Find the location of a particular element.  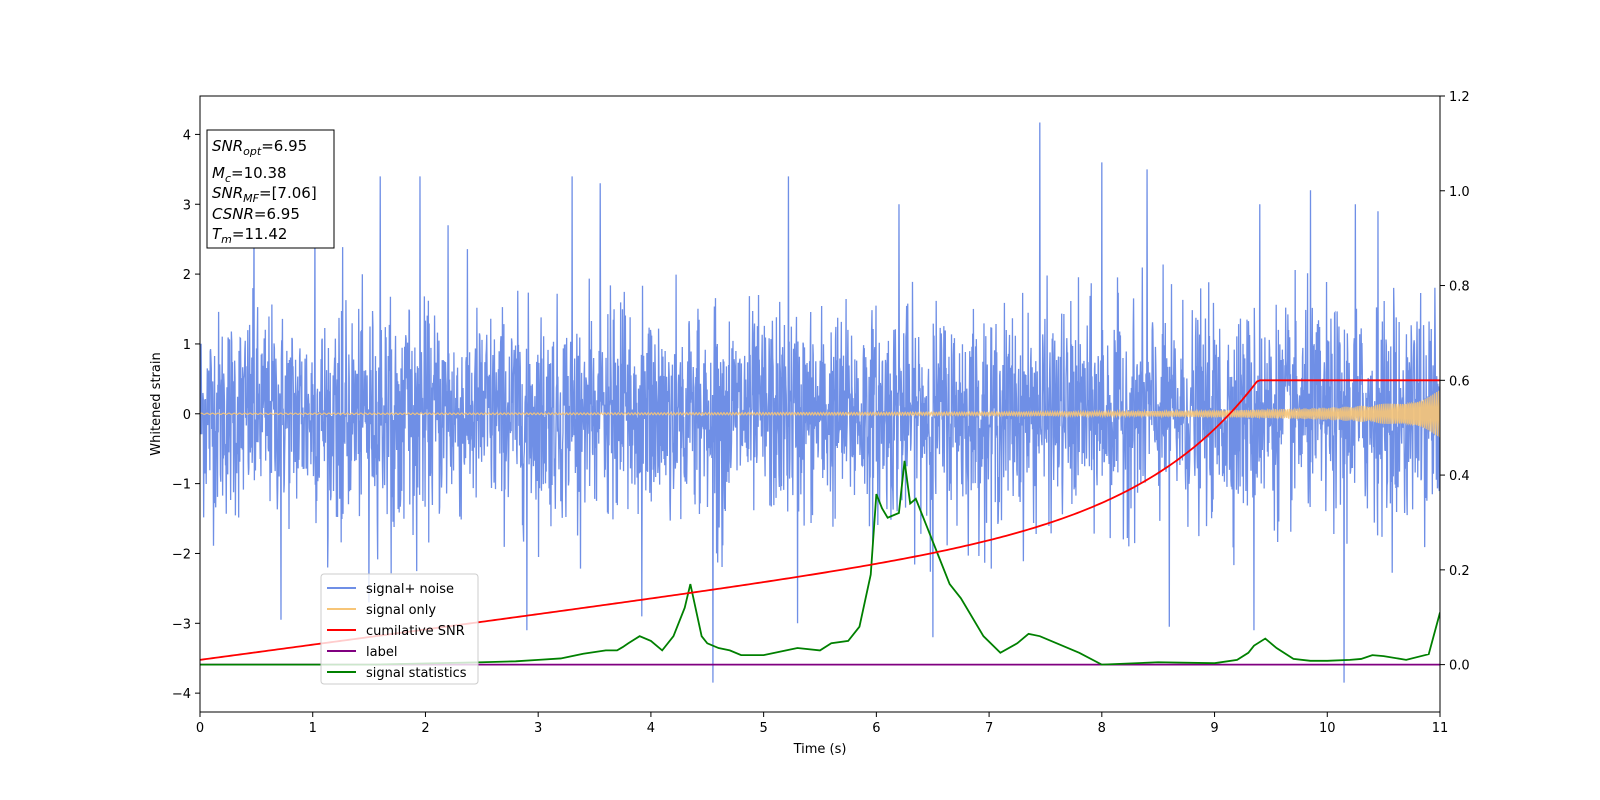

y-tick-label: −4 is located at coordinates (181, 694).